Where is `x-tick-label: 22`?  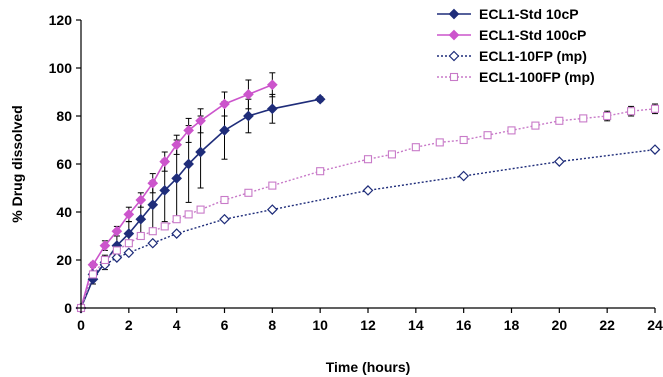
x-tick-label: 22 is located at coordinates (607, 325).